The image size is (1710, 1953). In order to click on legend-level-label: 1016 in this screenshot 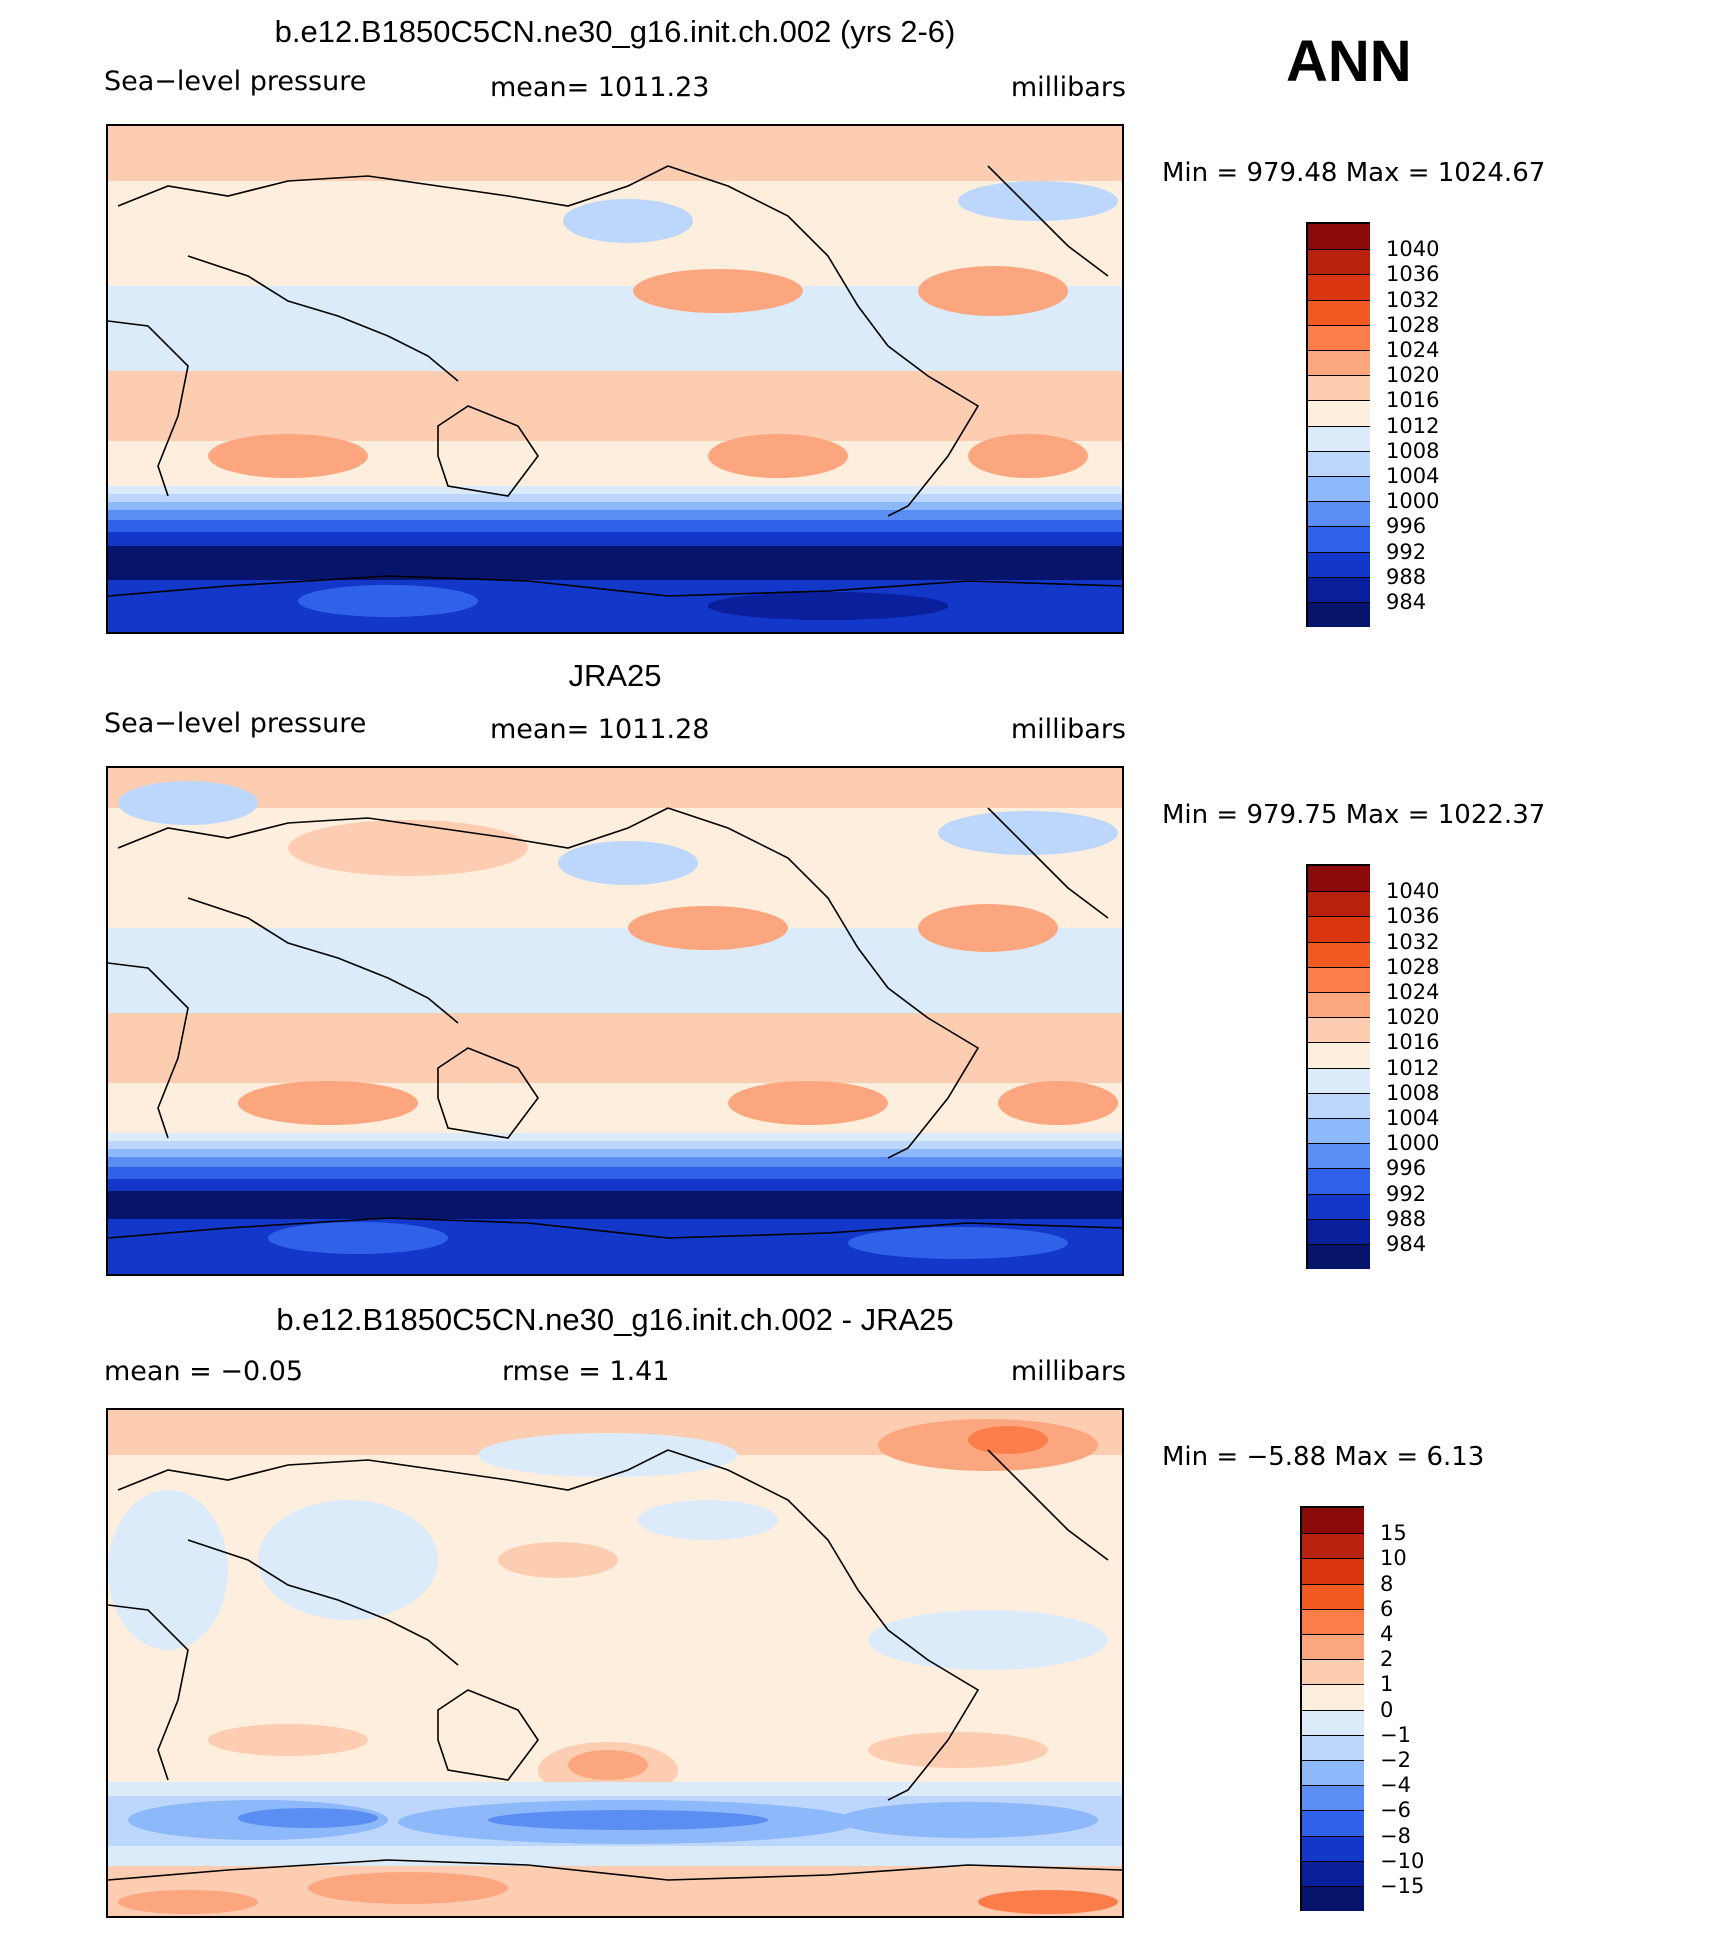, I will do `click(1413, 400)`.